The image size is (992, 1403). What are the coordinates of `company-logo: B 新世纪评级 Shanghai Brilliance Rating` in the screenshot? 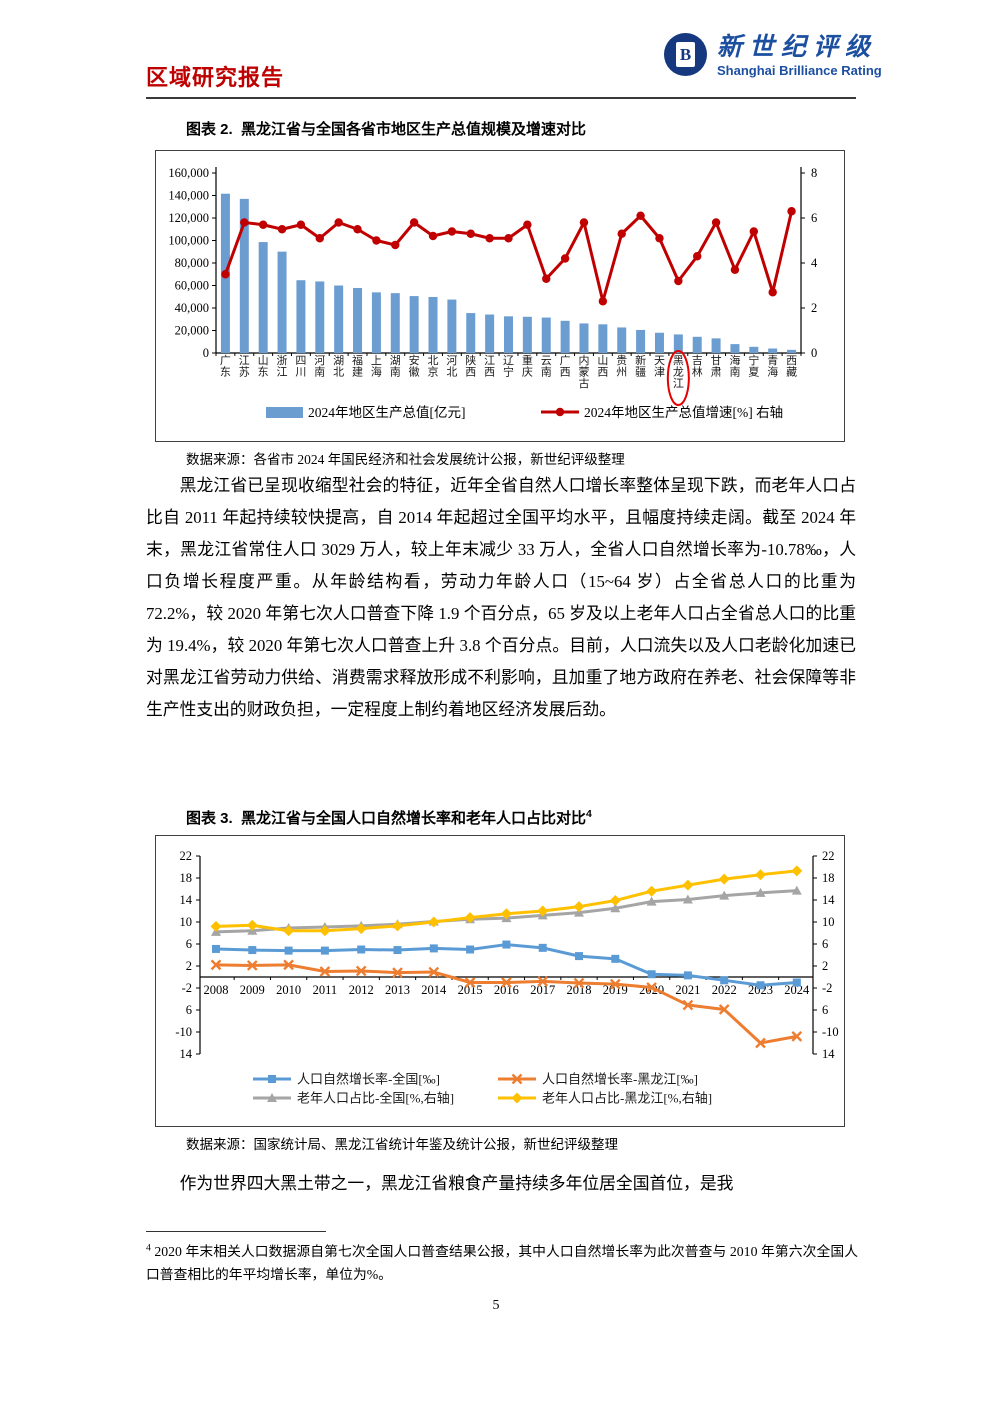 It's located at (773, 56).